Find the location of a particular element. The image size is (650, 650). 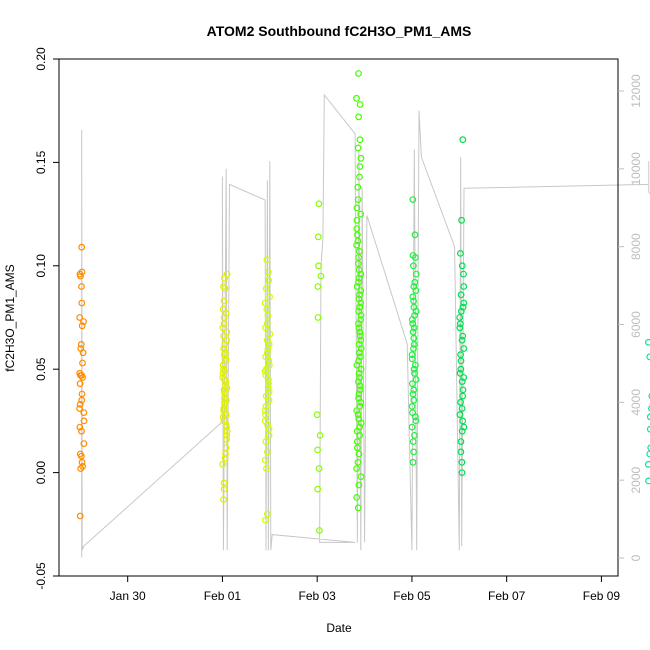

x-tick-label: Feb 03 is located at coordinates (318, 596).